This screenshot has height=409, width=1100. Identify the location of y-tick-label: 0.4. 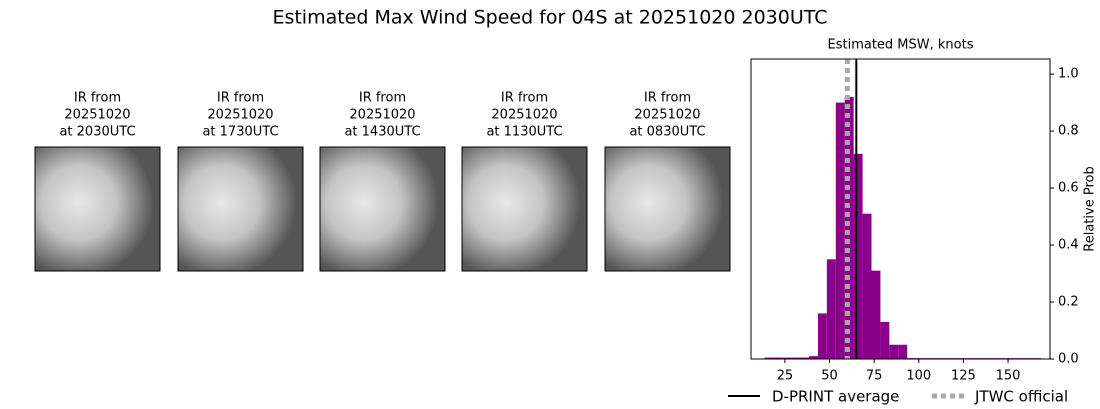
(1068, 245).